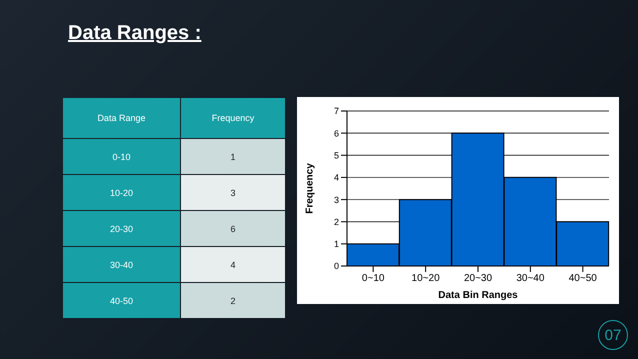  Describe the element at coordinates (478, 295) in the screenshot. I see `x-axis-title: Data Bin Ranges` at that location.